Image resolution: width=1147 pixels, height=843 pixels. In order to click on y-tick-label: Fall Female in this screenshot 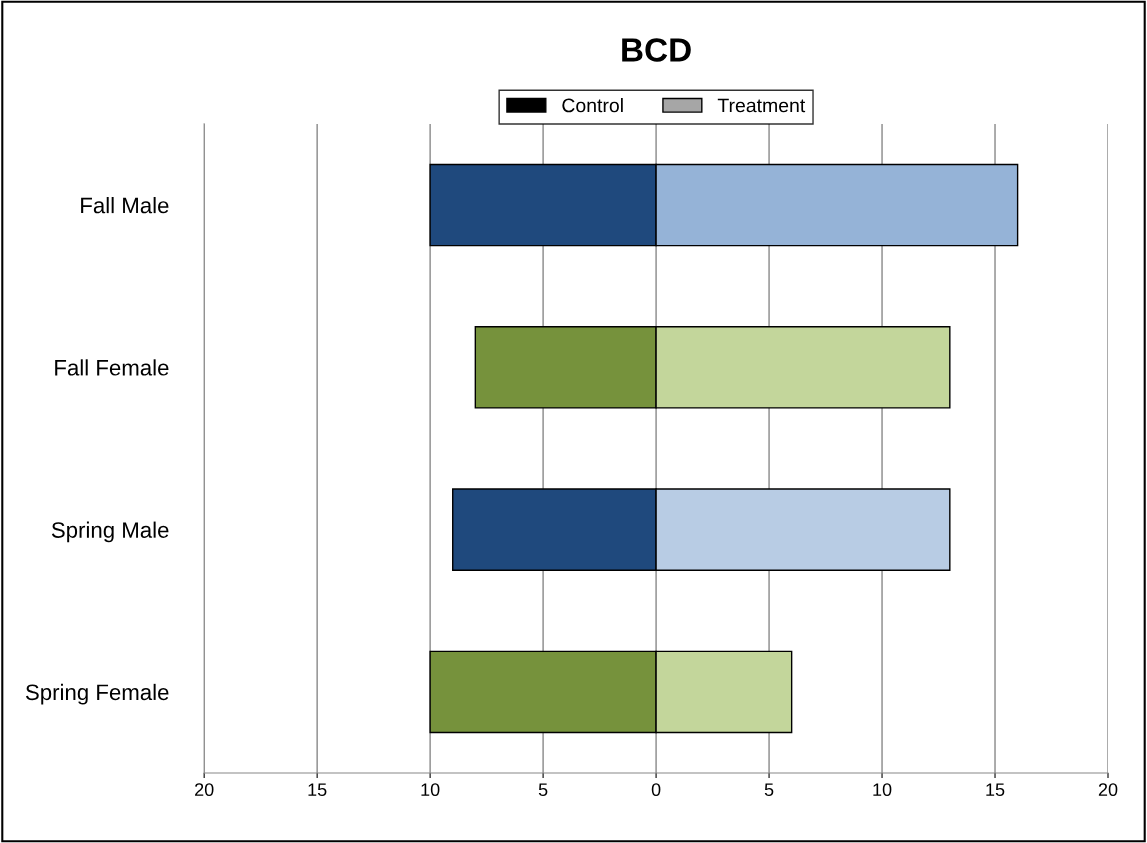, I will do `click(112, 367)`.